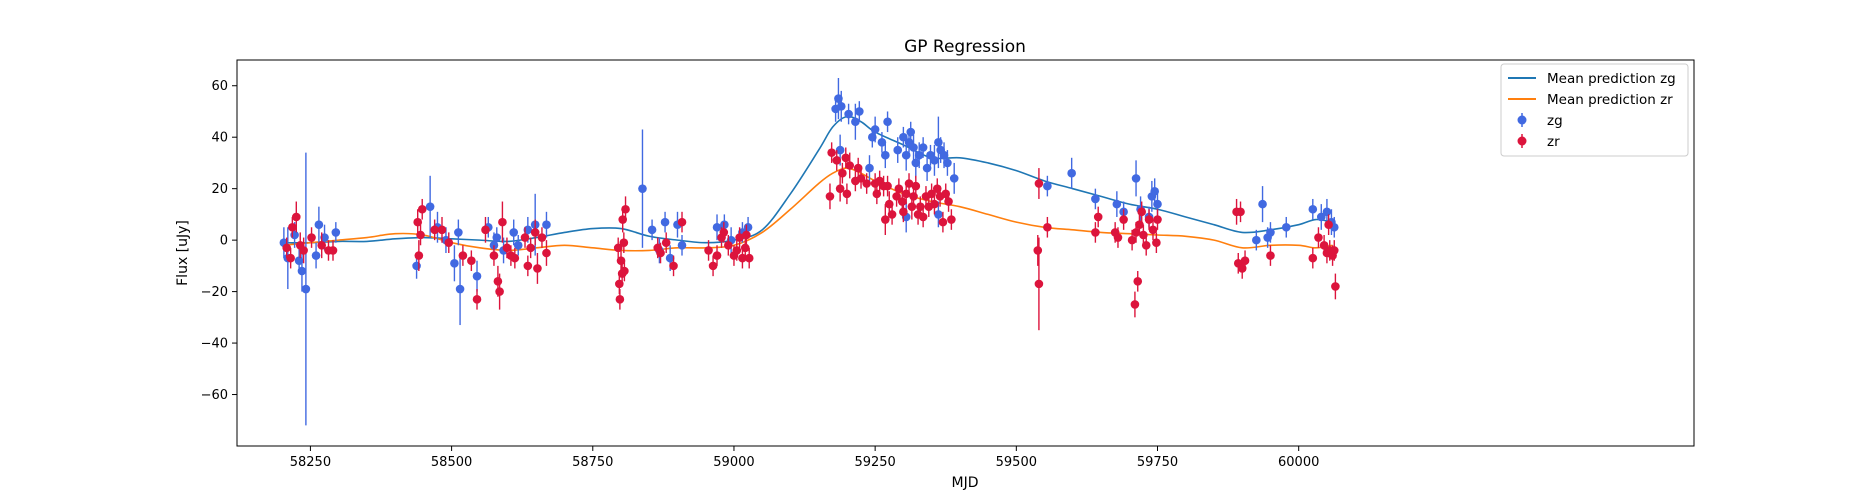 The height and width of the screenshot is (500, 1875). What do you see at coordinates (214, 395) in the screenshot?
I see `y-tick-label: −60` at bounding box center [214, 395].